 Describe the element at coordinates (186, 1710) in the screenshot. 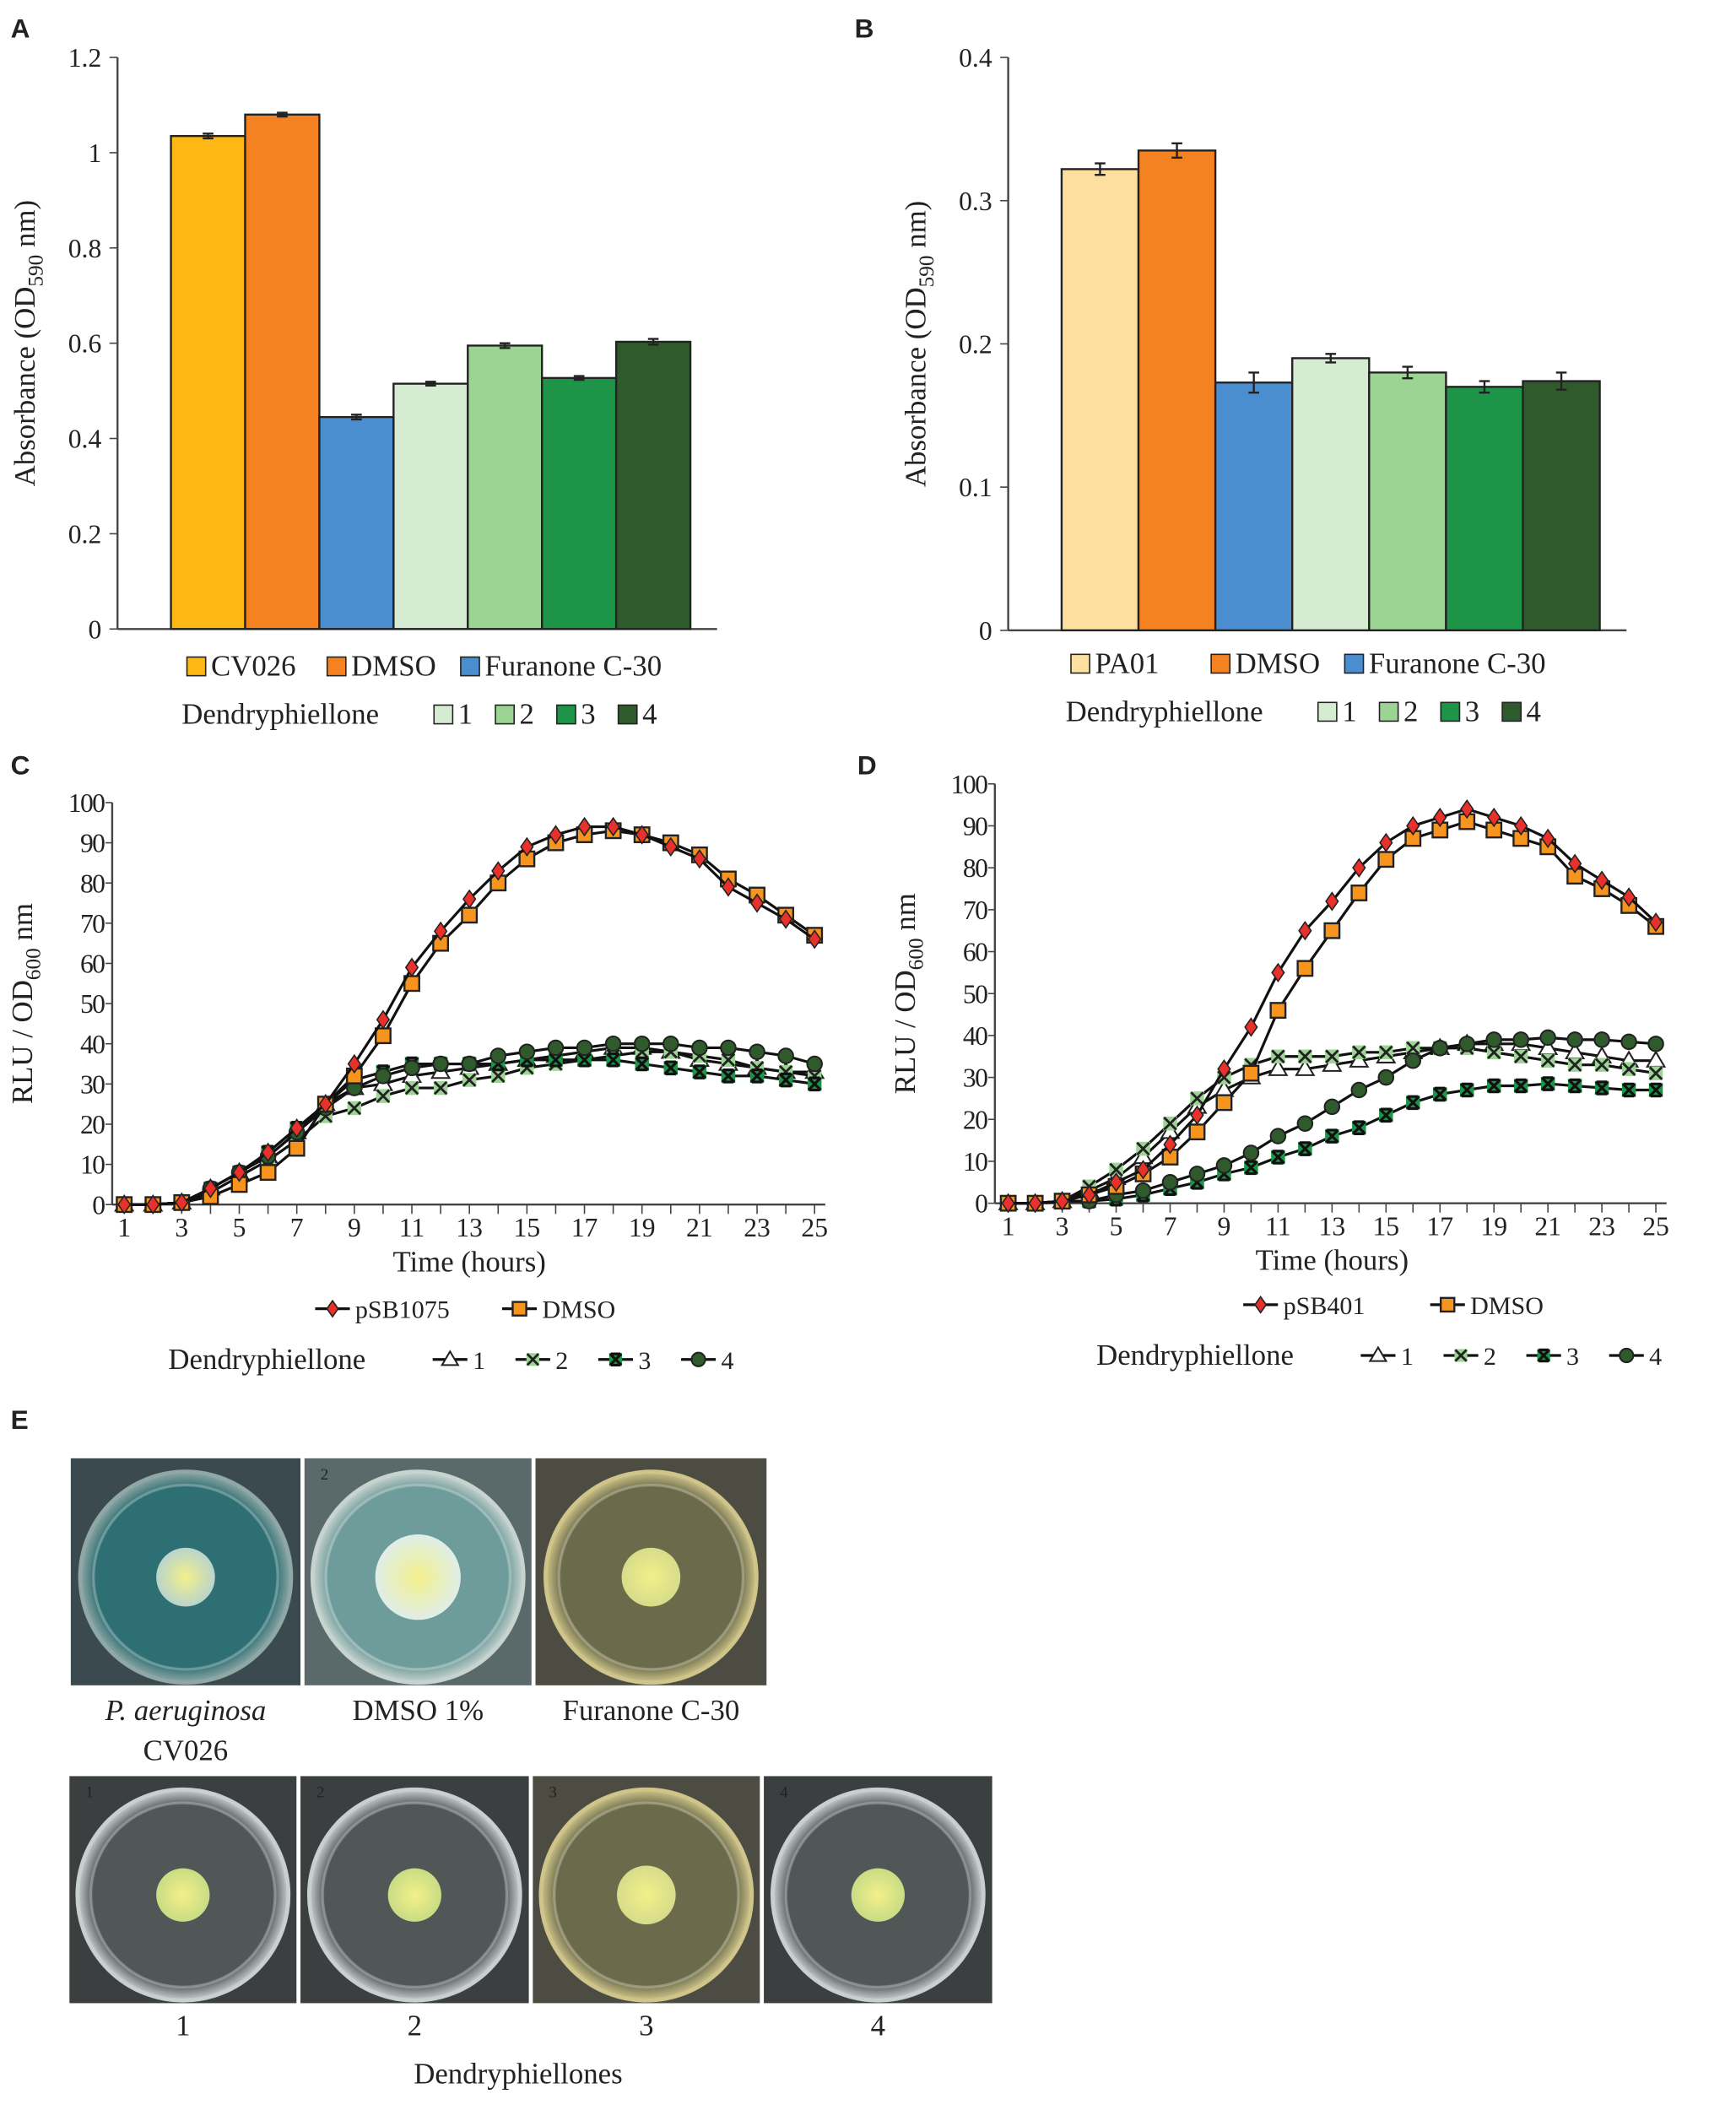

I see `photo-caption-italic: P. aeruginosa` at that location.